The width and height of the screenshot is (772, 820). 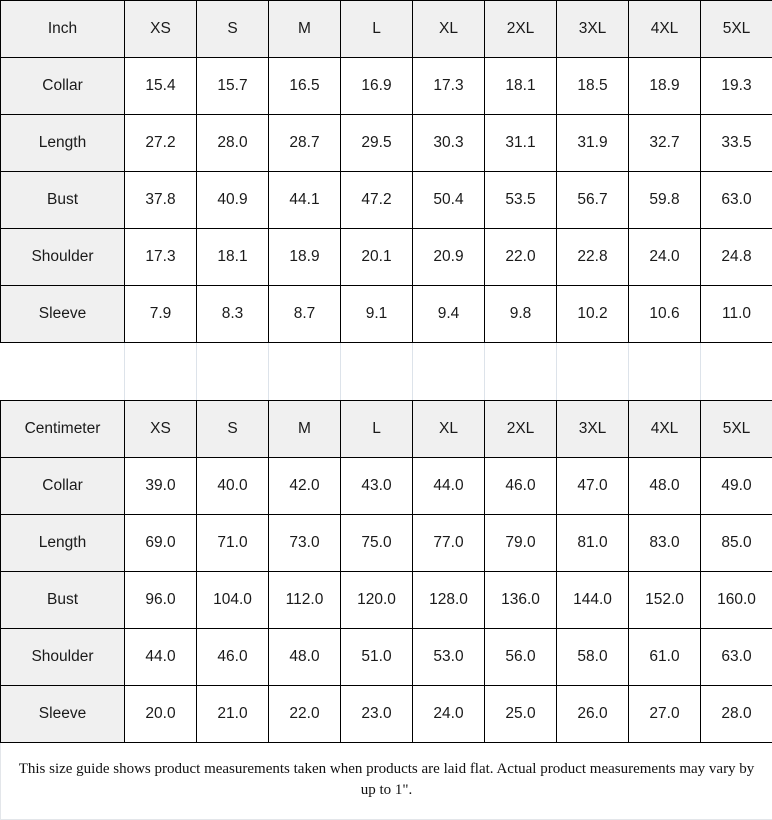 What do you see at coordinates (305, 143) in the screenshot?
I see `measurement-value: 28.7` at bounding box center [305, 143].